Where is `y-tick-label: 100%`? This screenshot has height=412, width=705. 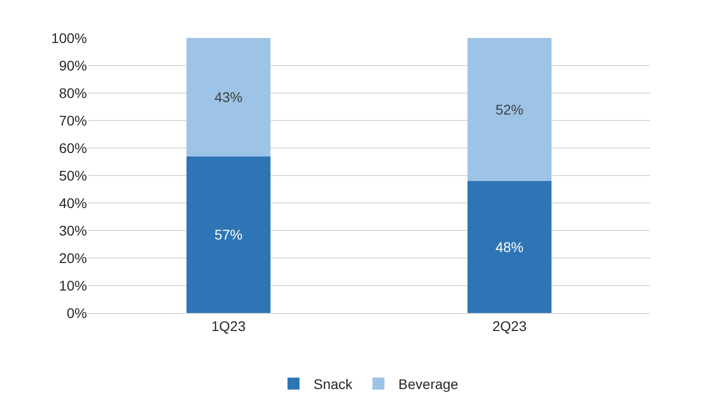
y-tick-label: 100% is located at coordinates (69, 38).